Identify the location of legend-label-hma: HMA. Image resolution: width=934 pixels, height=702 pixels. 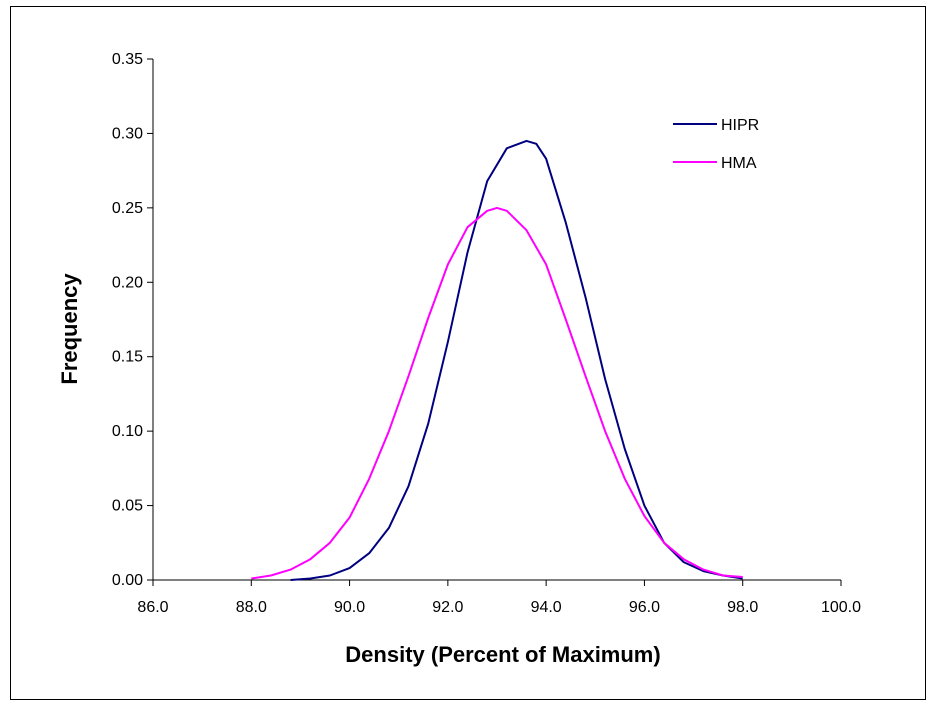
(739, 163).